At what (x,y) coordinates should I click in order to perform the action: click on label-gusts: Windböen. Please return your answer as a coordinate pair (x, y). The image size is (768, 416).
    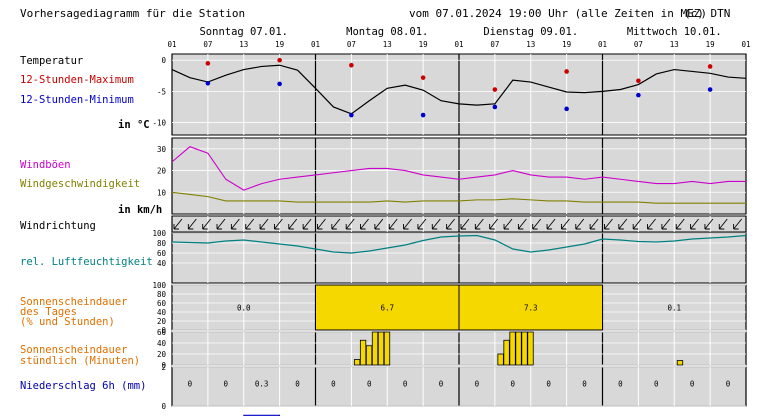
    Looking at the image, I should click on (45, 165).